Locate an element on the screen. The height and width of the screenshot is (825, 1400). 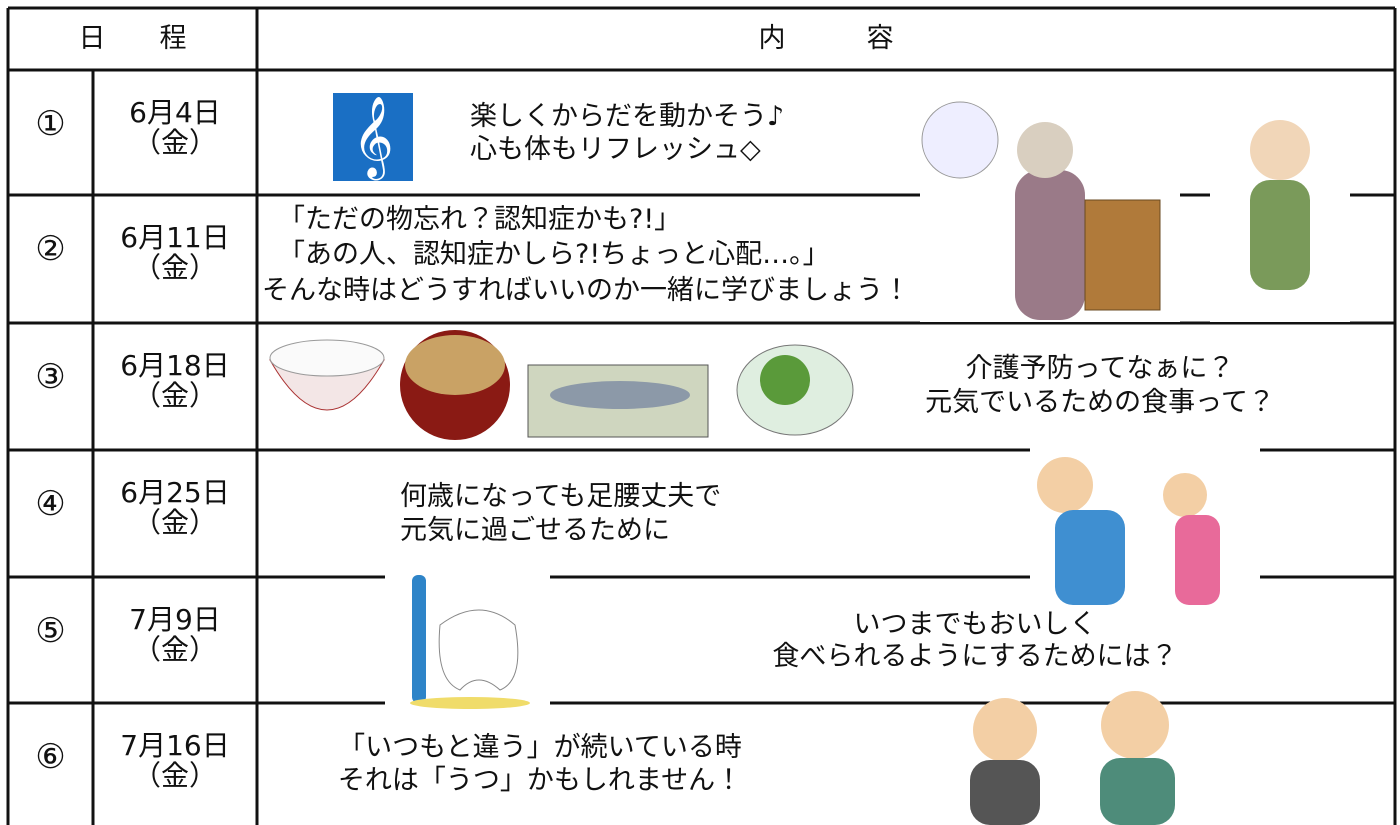
row-date: 6月11日 is located at coordinates (175, 237).